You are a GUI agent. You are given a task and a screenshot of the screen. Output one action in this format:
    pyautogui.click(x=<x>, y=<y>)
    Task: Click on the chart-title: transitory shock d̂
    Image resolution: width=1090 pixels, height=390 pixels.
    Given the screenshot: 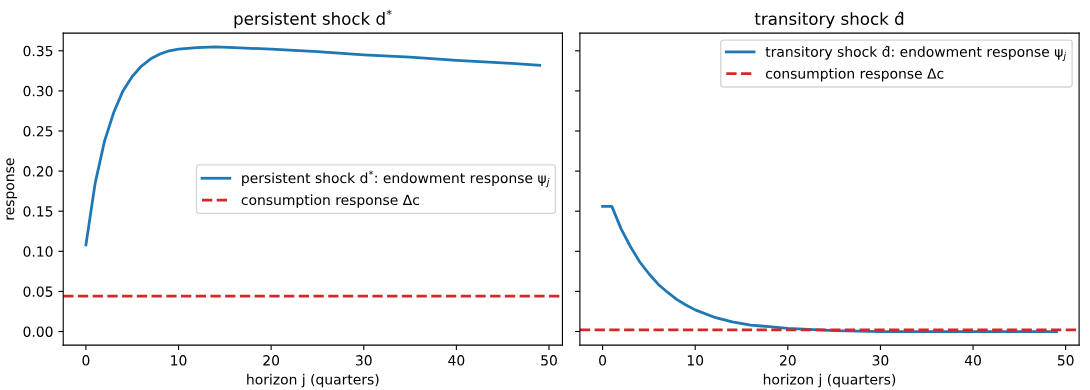 What is the action you would take?
    pyautogui.click(x=829, y=20)
    